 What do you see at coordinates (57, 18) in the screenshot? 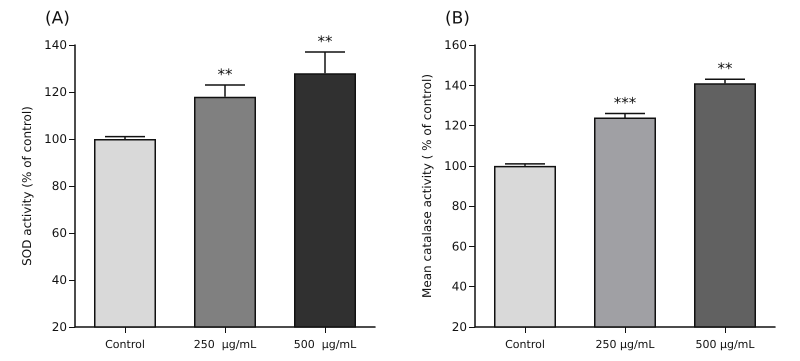
I see `chart-title: (A)` at bounding box center [57, 18].